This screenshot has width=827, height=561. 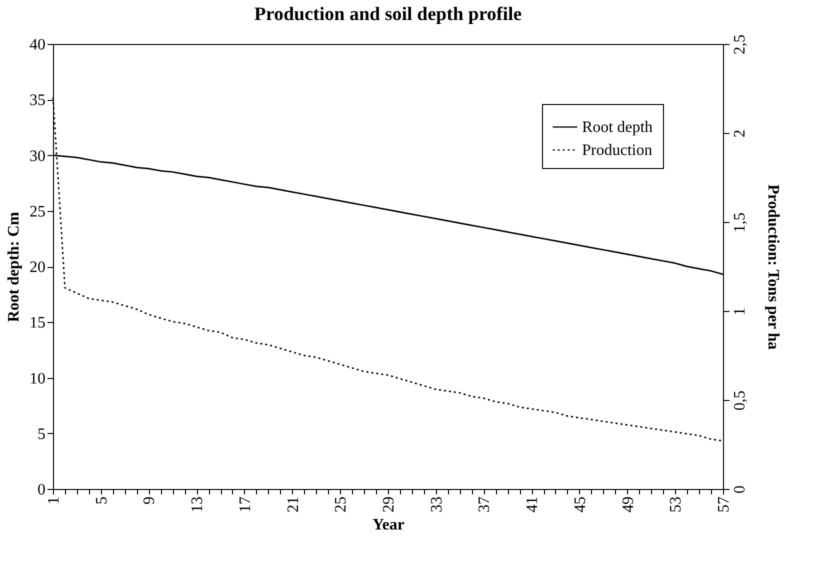 I want to click on x-tick-label: 25, so click(x=341, y=504).